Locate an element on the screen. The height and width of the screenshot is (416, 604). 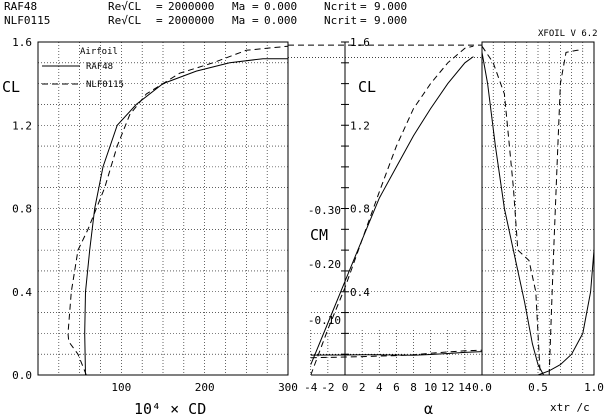
xtr-series-raf48-upper is located at coordinates (513, 214).